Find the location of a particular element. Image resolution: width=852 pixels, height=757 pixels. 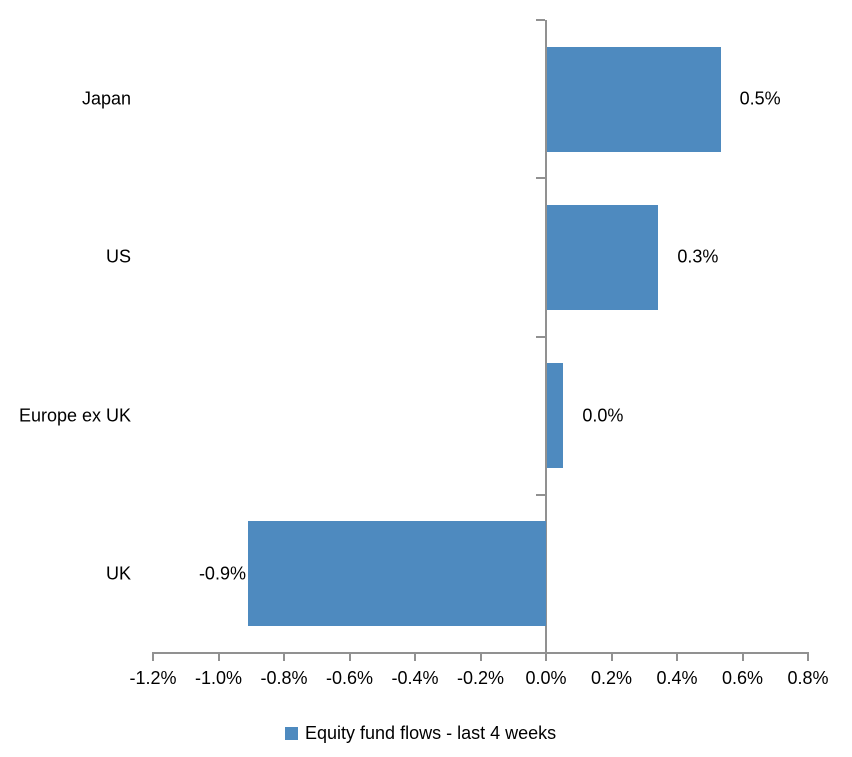

category-label-europe-ex-uk: Europe ex UK is located at coordinates (74, 415).